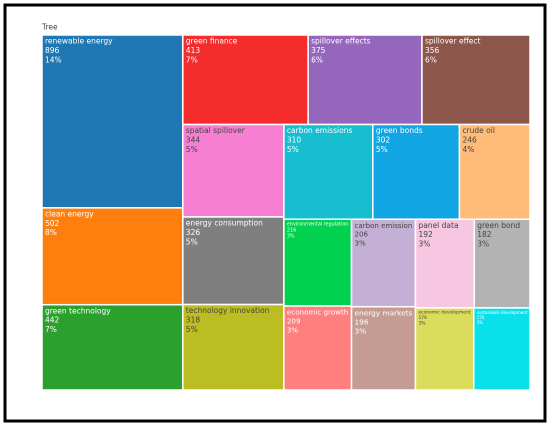 The image size is (550, 427). I want to click on tile-label: green bonds, so click(399, 130).